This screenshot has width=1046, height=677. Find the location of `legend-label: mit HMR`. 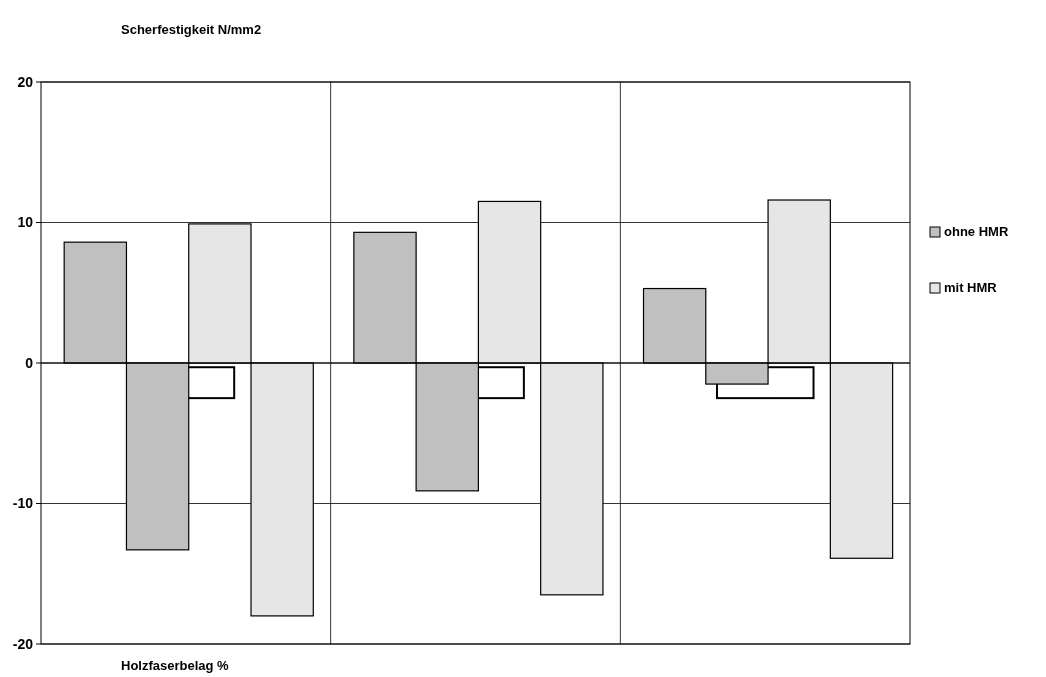

legend-label: mit HMR is located at coordinates (971, 287).